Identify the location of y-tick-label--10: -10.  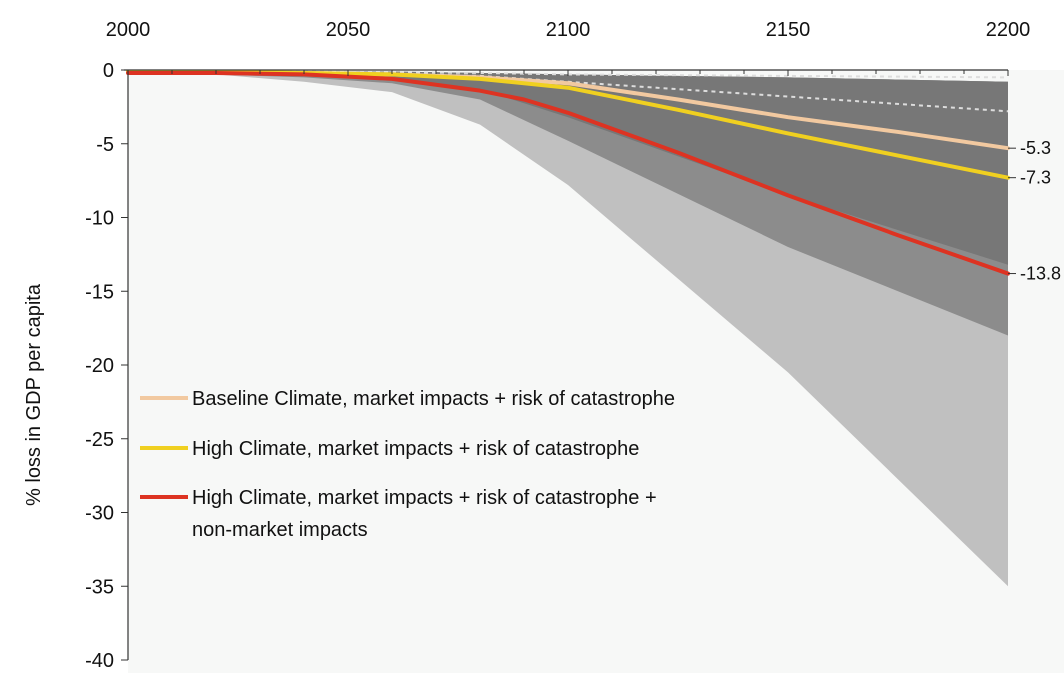
(99, 219).